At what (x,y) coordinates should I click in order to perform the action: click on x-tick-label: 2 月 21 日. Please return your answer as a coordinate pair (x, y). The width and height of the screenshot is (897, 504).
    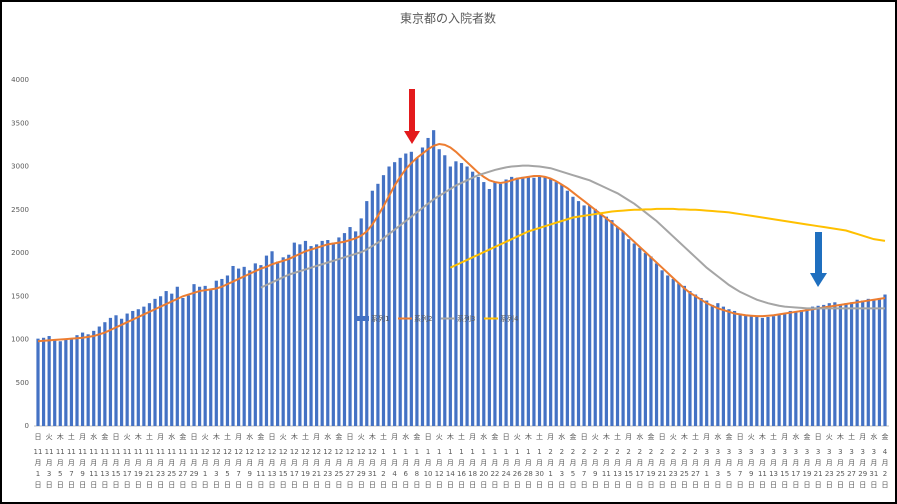
    Looking at the image, I should click on (662, 468).